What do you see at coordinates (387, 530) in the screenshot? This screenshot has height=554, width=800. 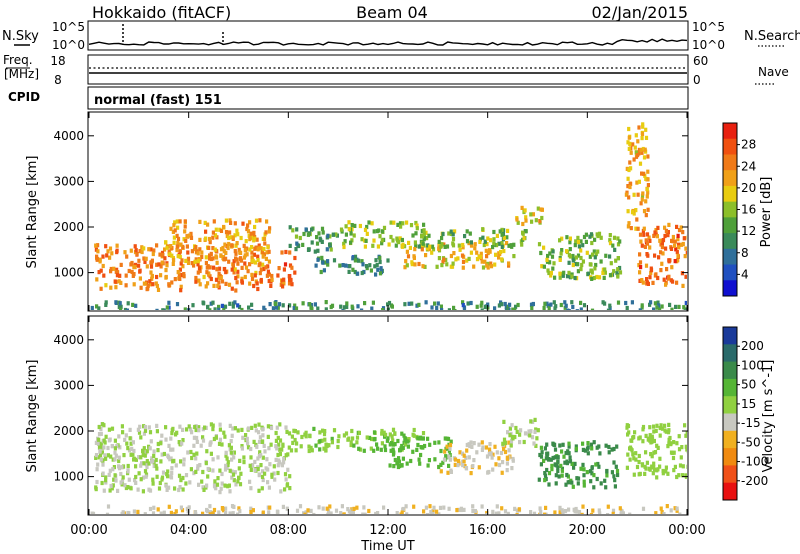 I see `x-tick-label: 12:00` at bounding box center [387, 530].